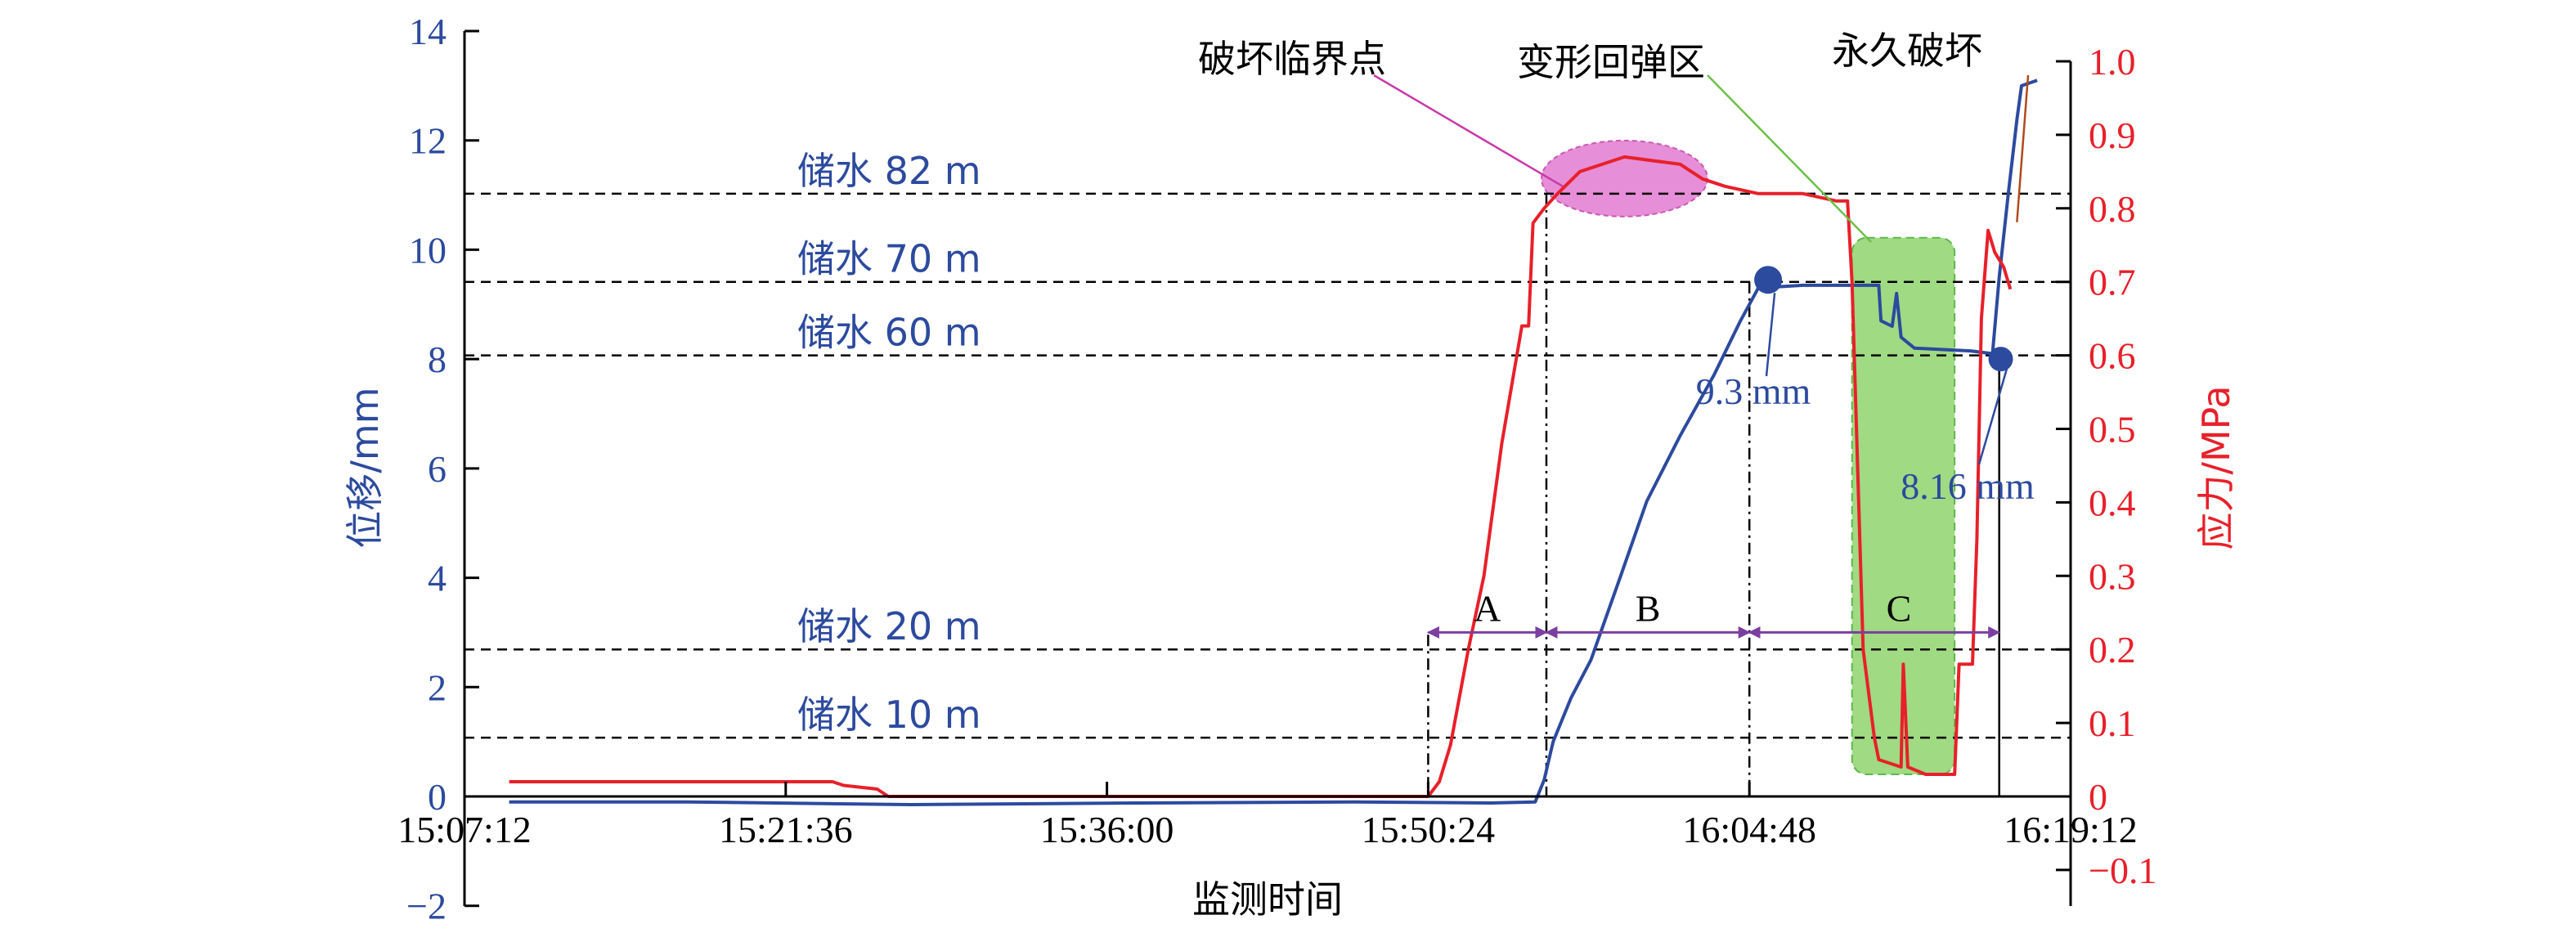  What do you see at coordinates (2098, 797) in the screenshot?
I see `right-y-tick-label: 0` at bounding box center [2098, 797].